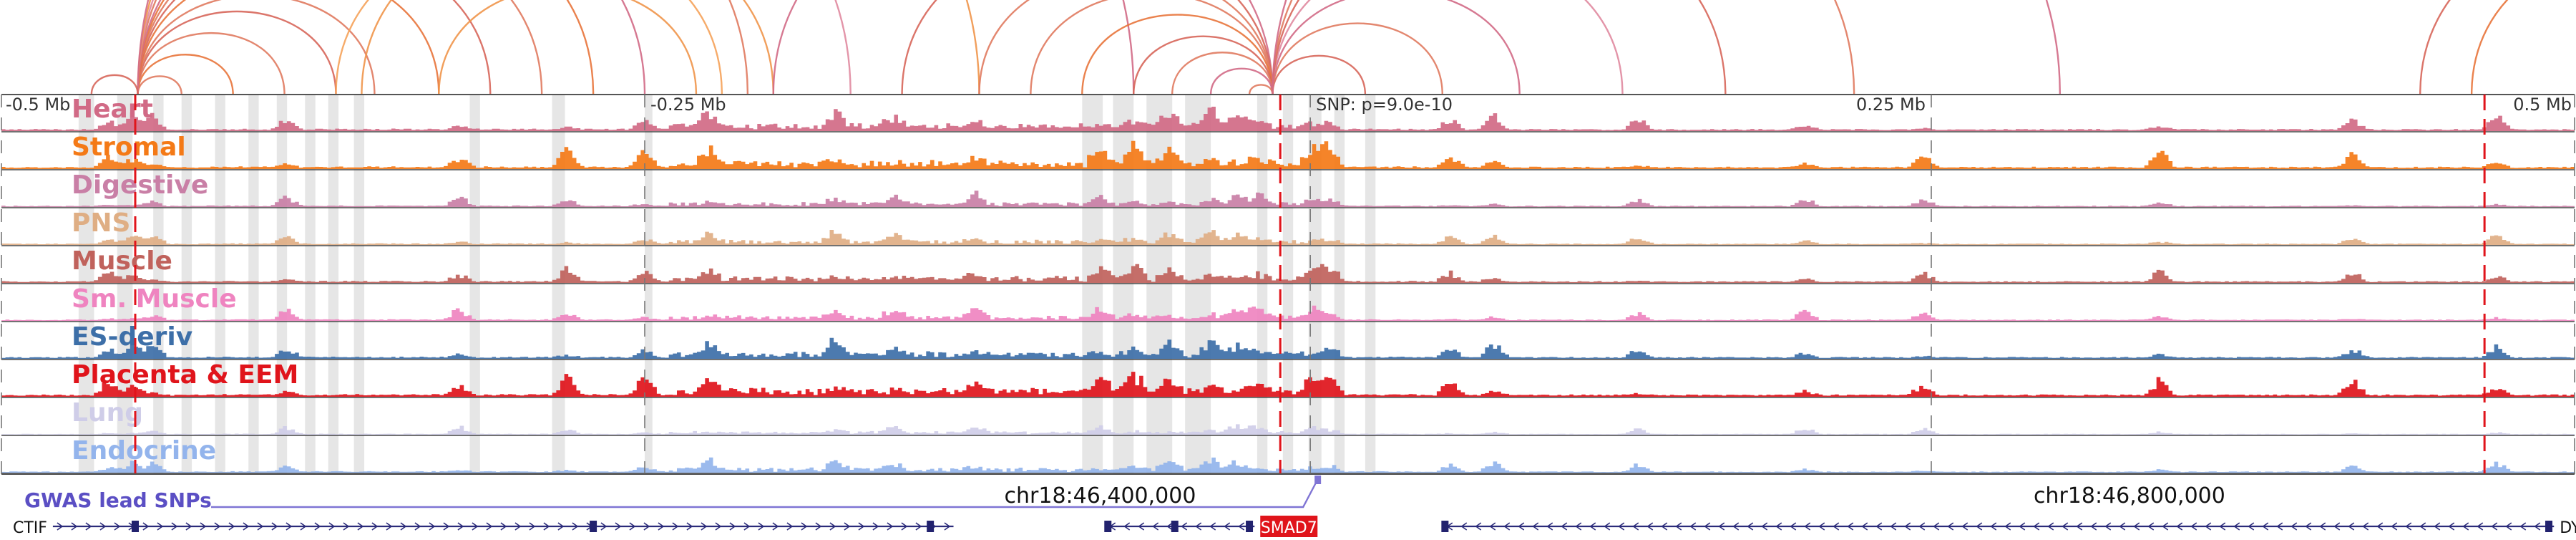 This screenshot has width=2576, height=540. Describe the element at coordinates (154, 299) in the screenshot. I see `track-label-5: Sm. Muscle` at that location.